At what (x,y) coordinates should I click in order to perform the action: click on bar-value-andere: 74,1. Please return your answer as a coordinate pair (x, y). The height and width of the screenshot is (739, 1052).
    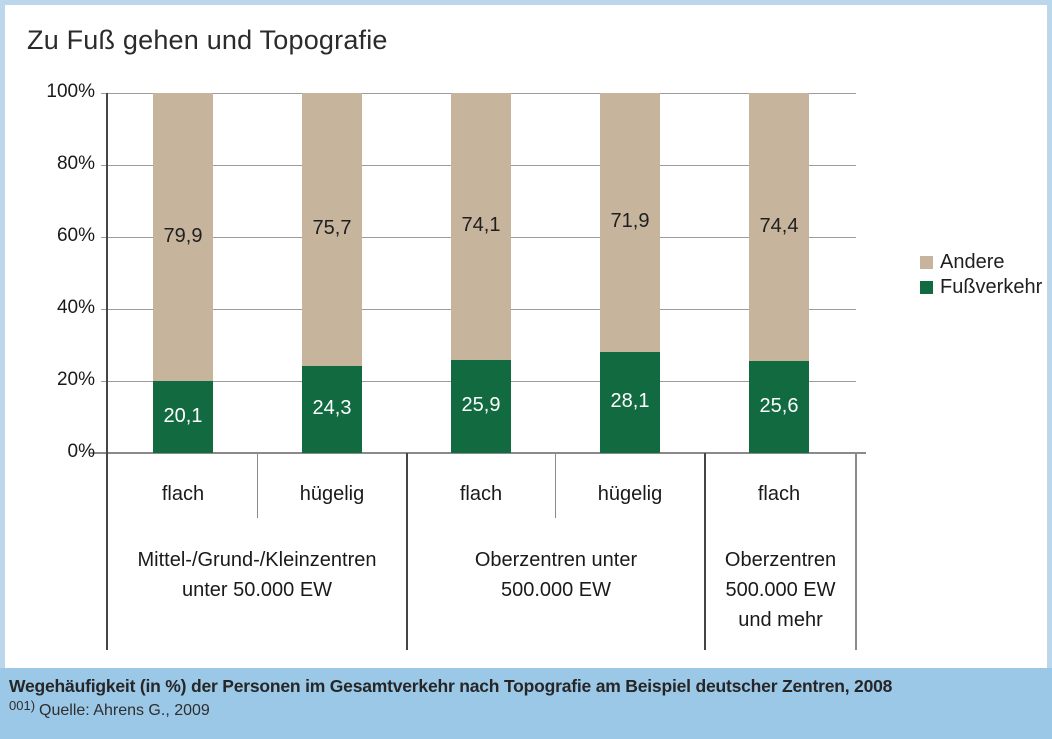
    Looking at the image, I should click on (481, 225).